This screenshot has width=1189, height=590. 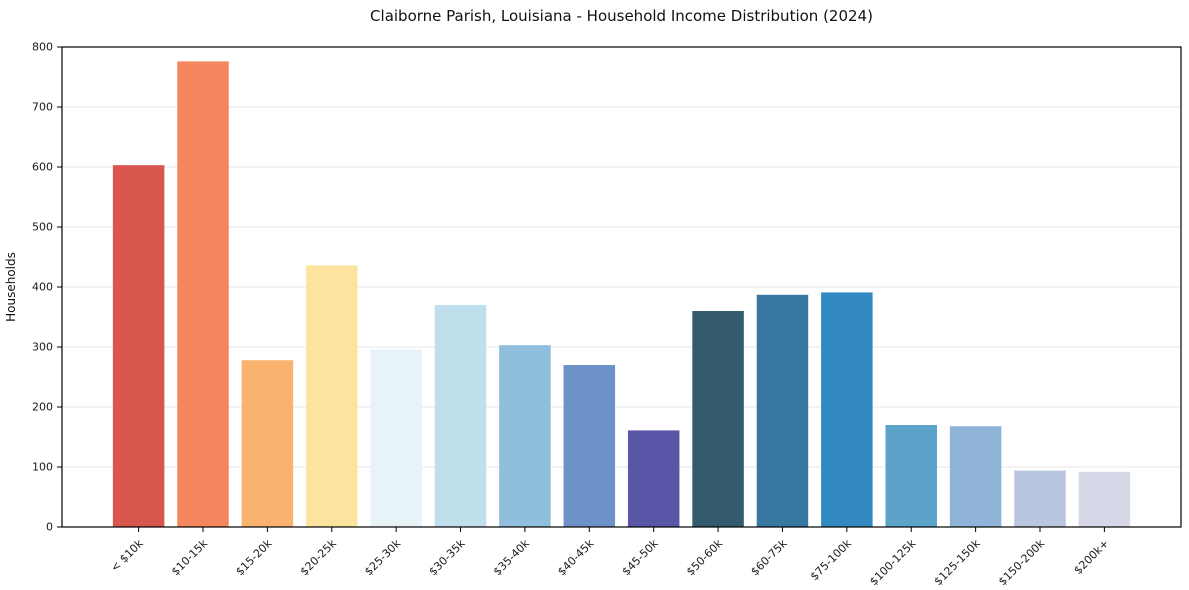 What do you see at coordinates (254, 557) in the screenshot?
I see `x-tick-label-15-20k: $15-20k` at bounding box center [254, 557].